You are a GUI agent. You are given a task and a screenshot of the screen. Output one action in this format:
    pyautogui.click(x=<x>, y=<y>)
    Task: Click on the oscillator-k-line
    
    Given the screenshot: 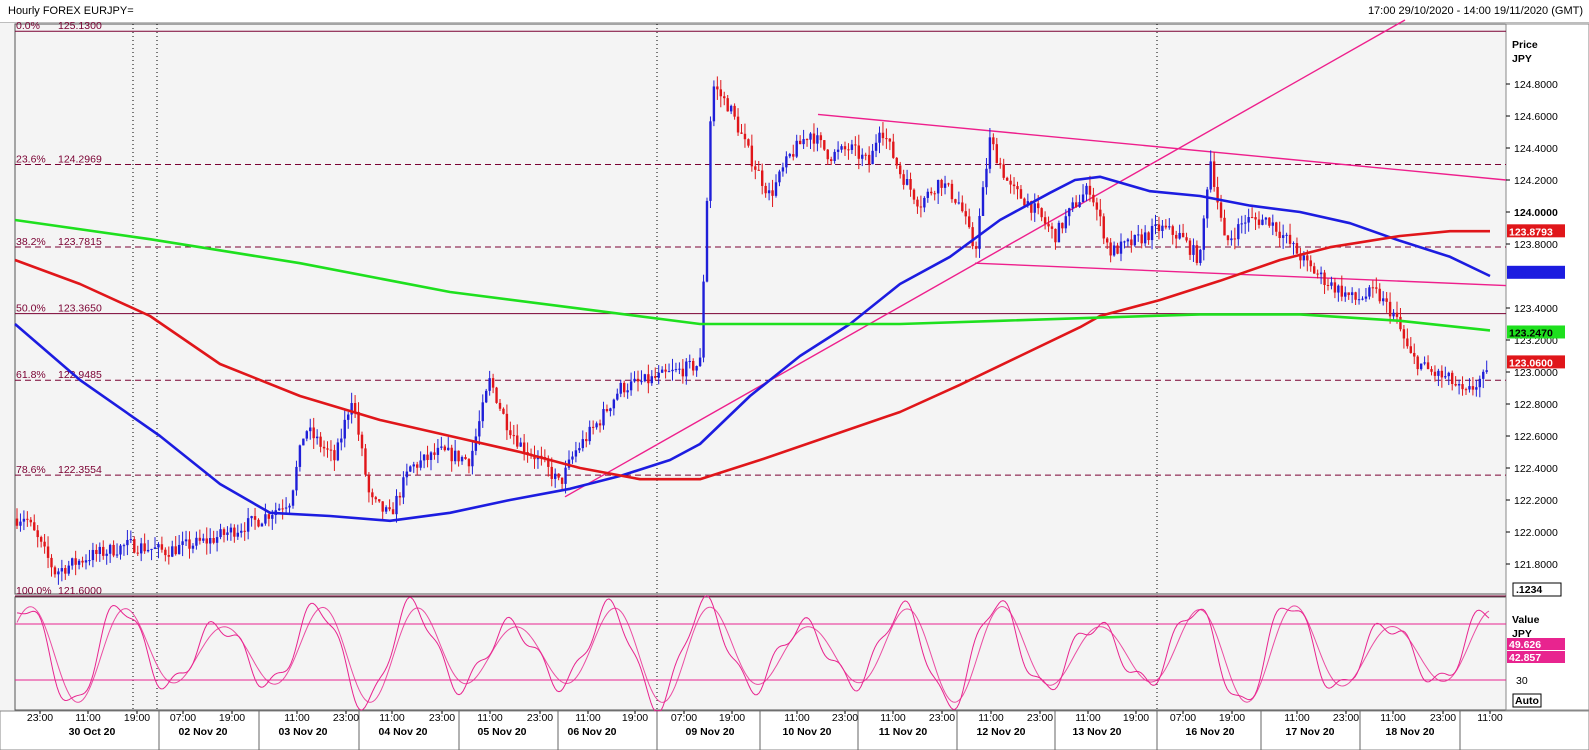 What is the action you would take?
    pyautogui.click(x=753, y=653)
    